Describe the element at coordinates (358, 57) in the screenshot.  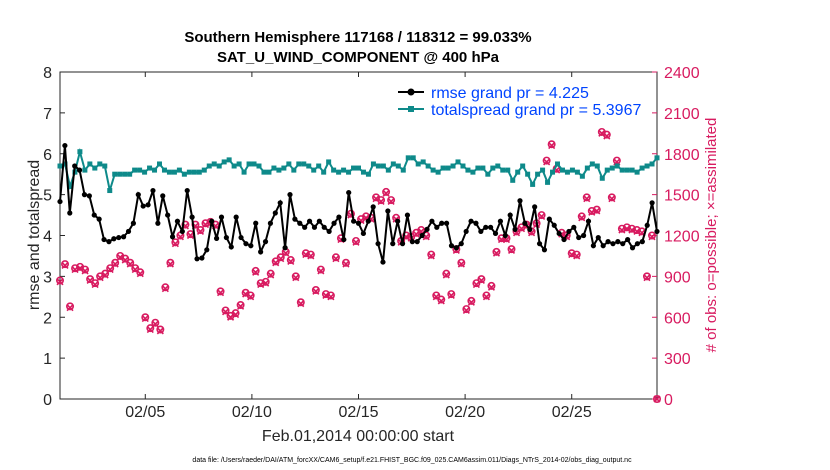
I see `chart-title-line2: SAT_U_WIND_COMPONENT @ 400 hPa` at that location.